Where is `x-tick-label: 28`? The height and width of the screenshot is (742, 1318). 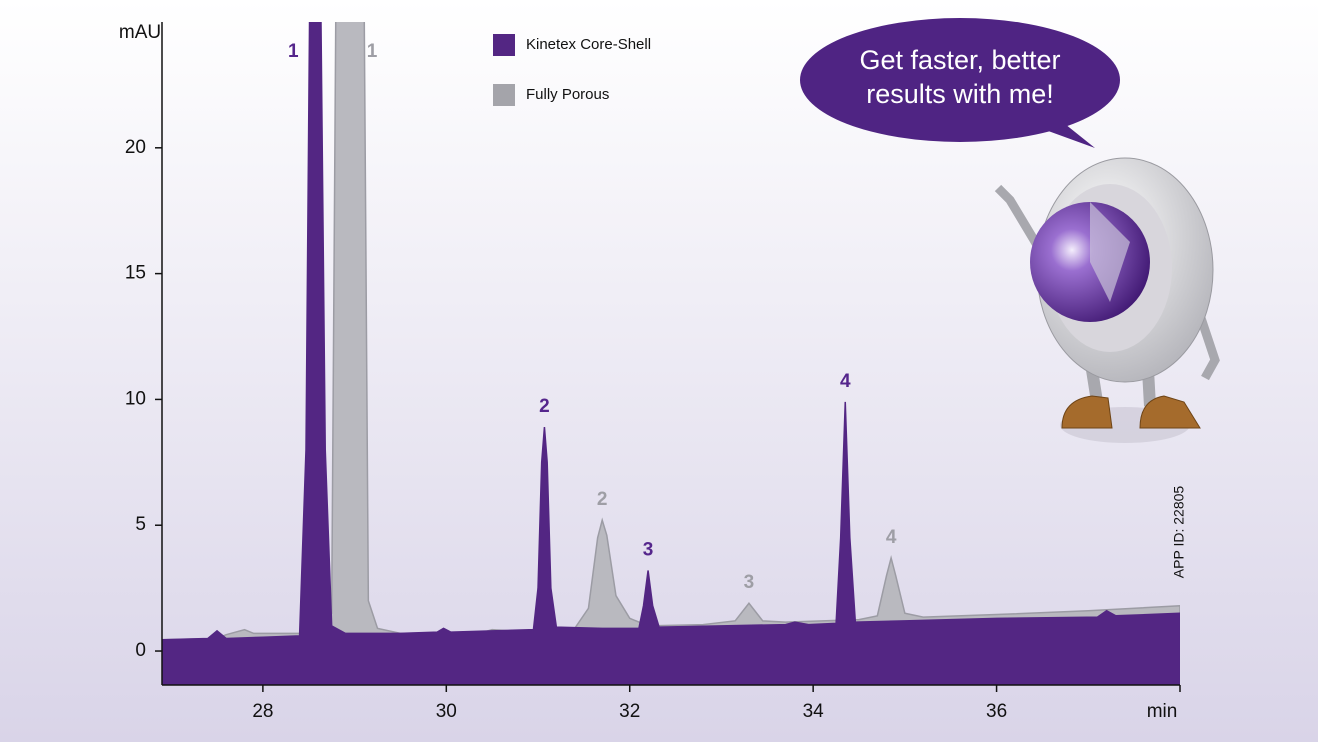
x-tick-label: 28 is located at coordinates (262, 711).